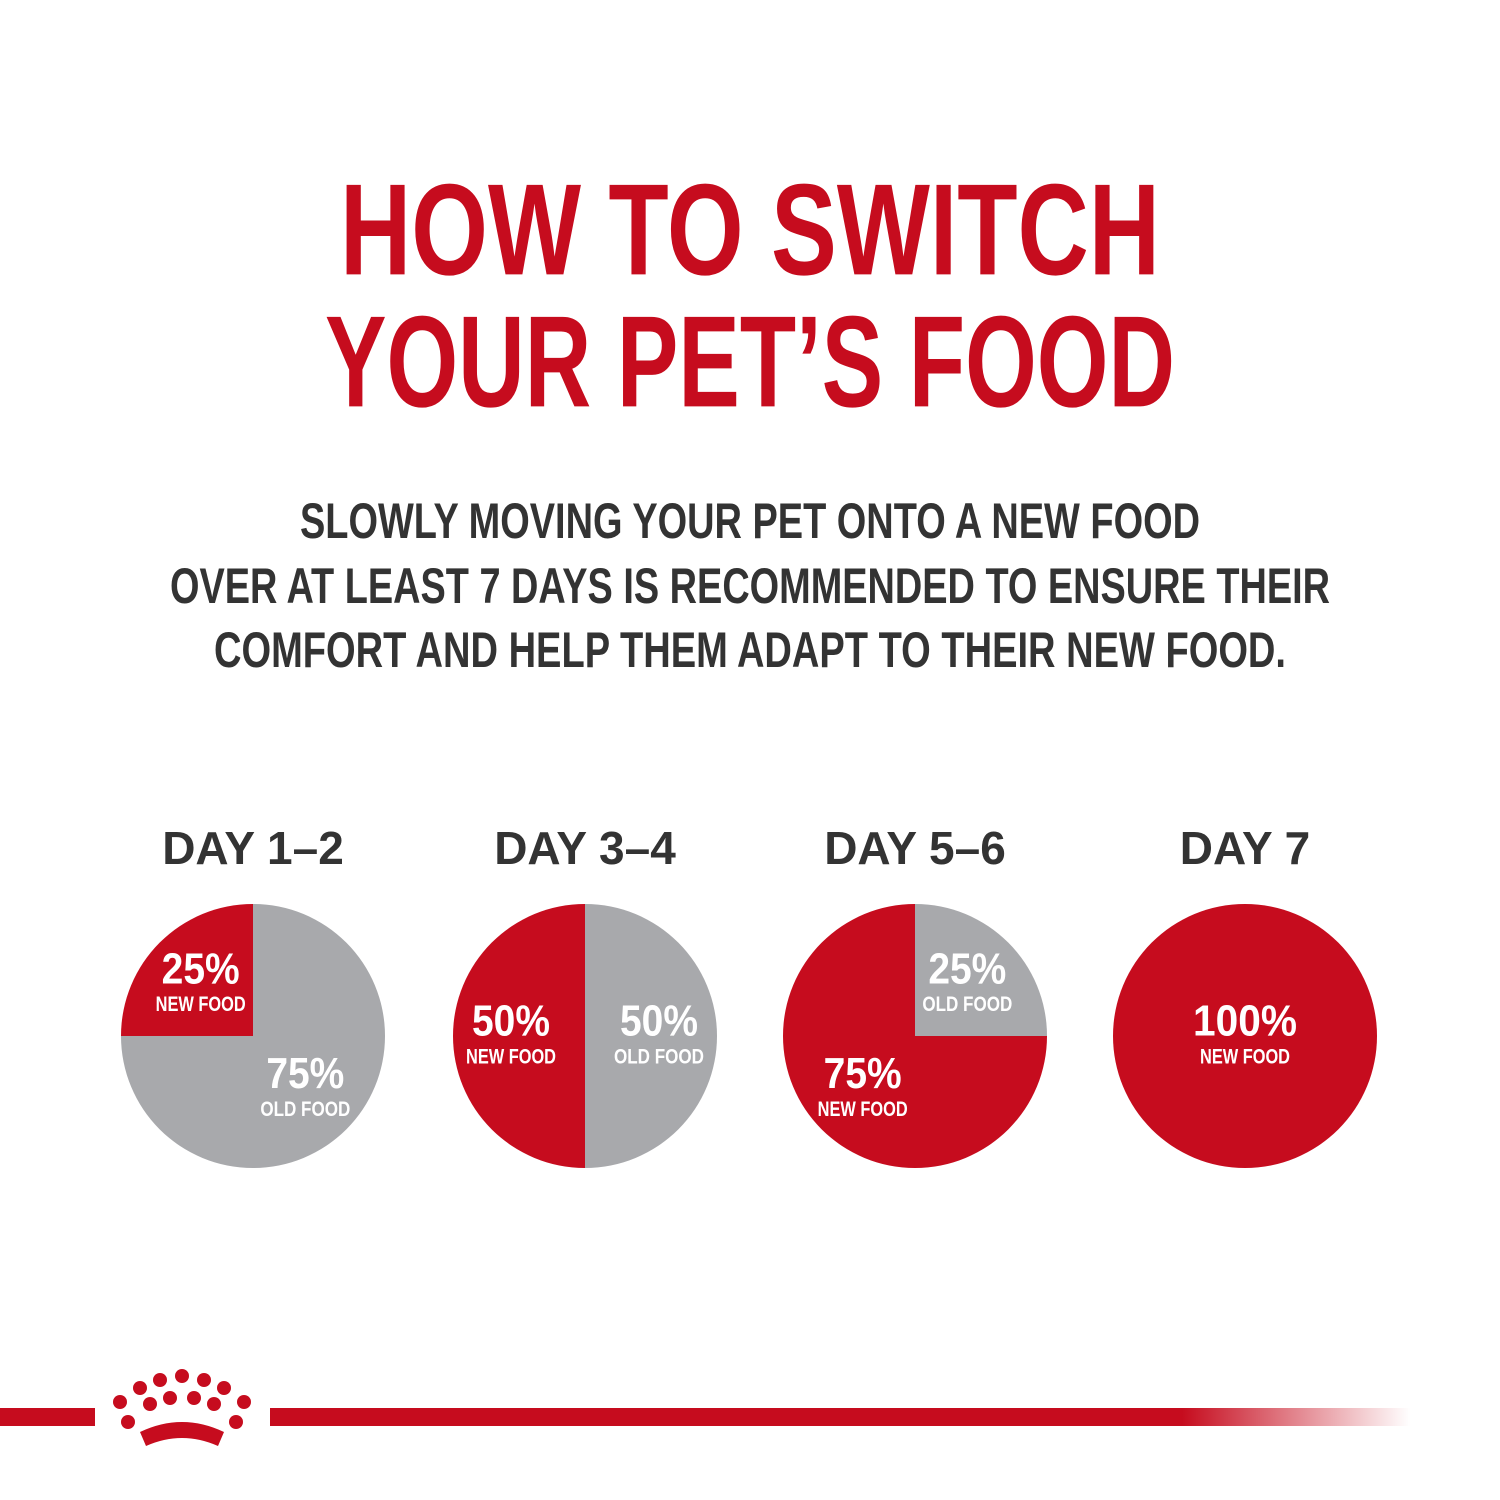  What do you see at coordinates (585, 848) in the screenshot?
I see `day-title: DAY 3–4` at bounding box center [585, 848].